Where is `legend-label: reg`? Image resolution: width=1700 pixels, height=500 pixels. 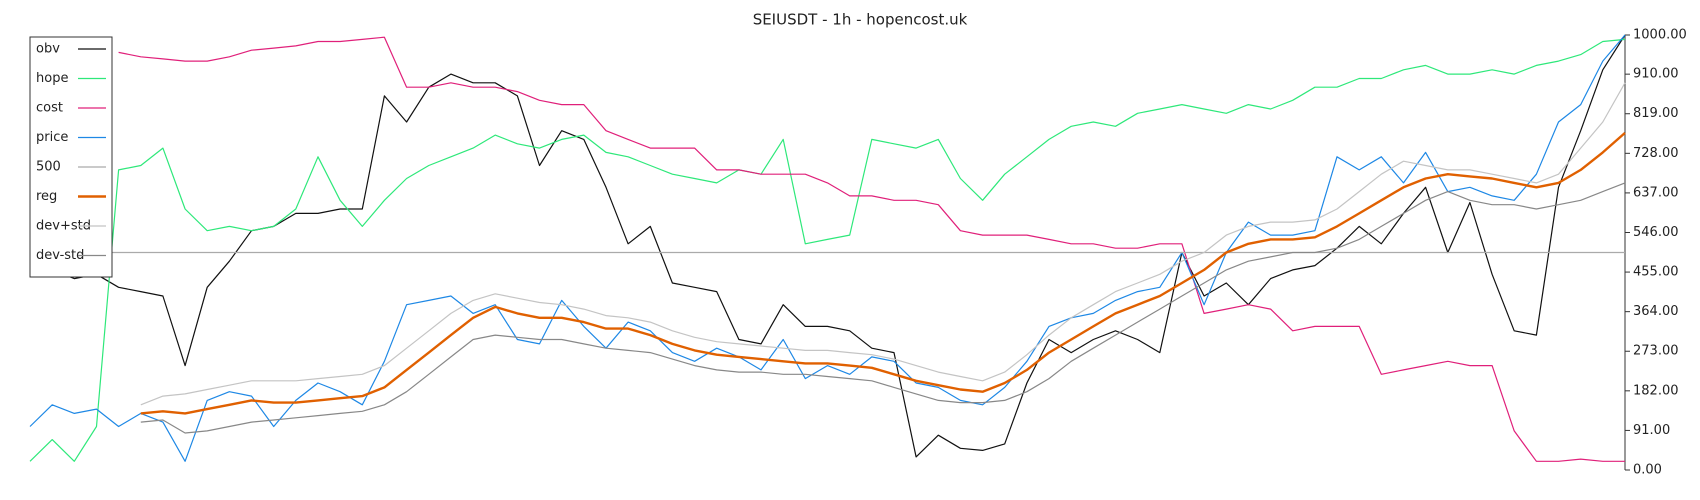
legend-label: reg is located at coordinates (46, 196).